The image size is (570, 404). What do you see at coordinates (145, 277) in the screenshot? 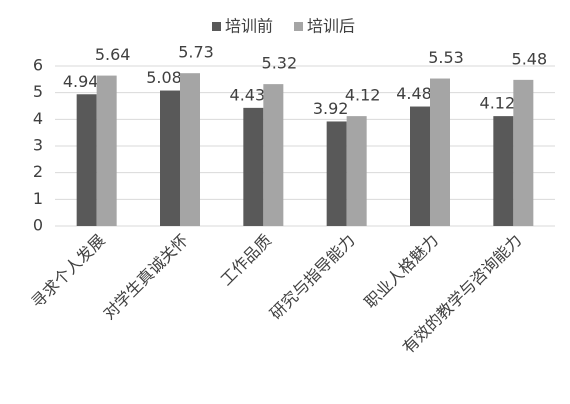
I see `x-tick-label: 对学生真诚关怀` at bounding box center [145, 277].